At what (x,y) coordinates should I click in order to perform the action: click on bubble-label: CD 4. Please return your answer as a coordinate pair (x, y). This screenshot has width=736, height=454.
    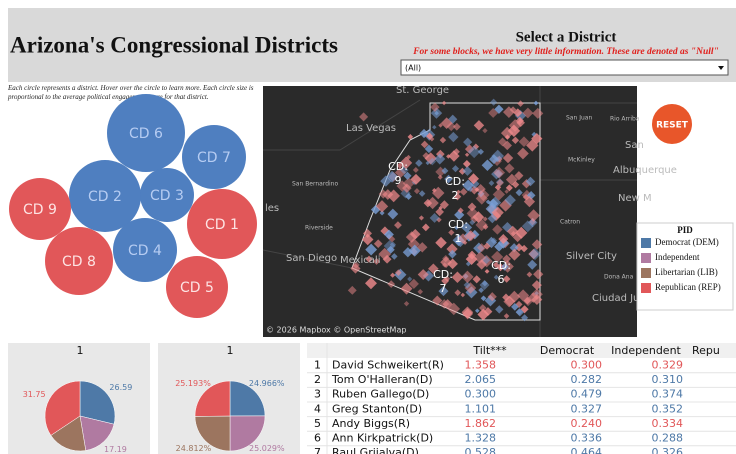
    Looking at the image, I should click on (145, 251).